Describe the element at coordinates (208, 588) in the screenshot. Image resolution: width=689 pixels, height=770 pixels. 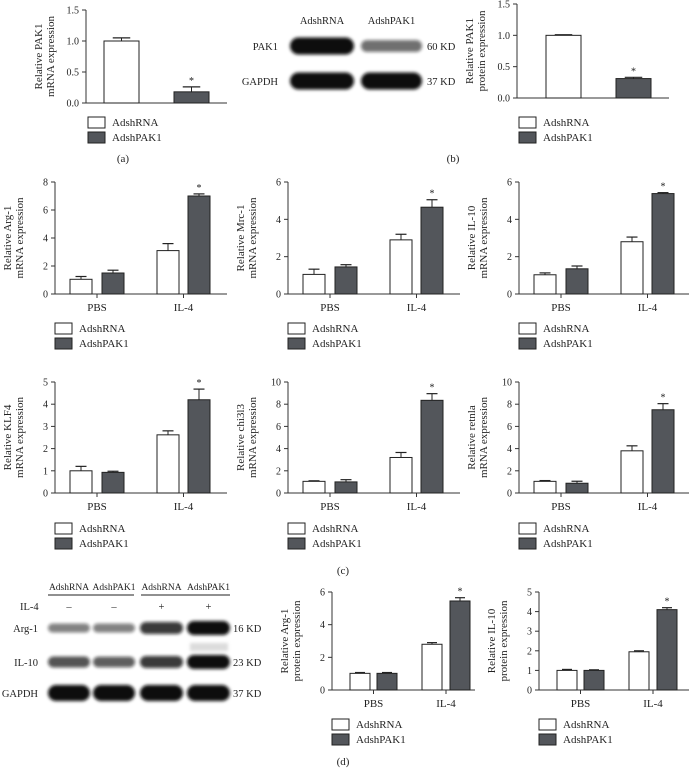
I see `lane-label: AdshPAK1` at that location.